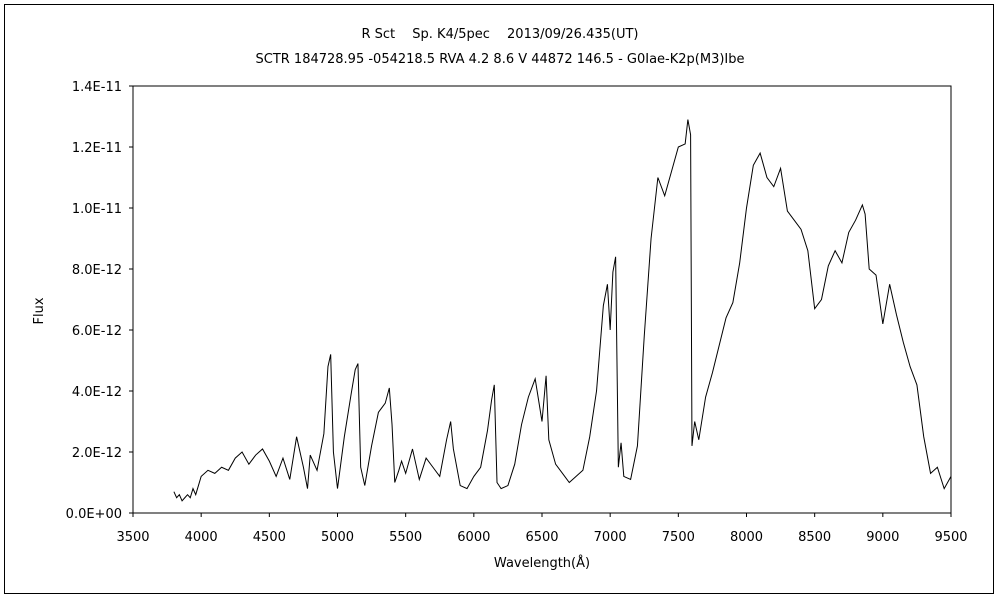 This screenshot has height=600, width=1000. I want to click on x-tick-label: 9000, so click(882, 537).